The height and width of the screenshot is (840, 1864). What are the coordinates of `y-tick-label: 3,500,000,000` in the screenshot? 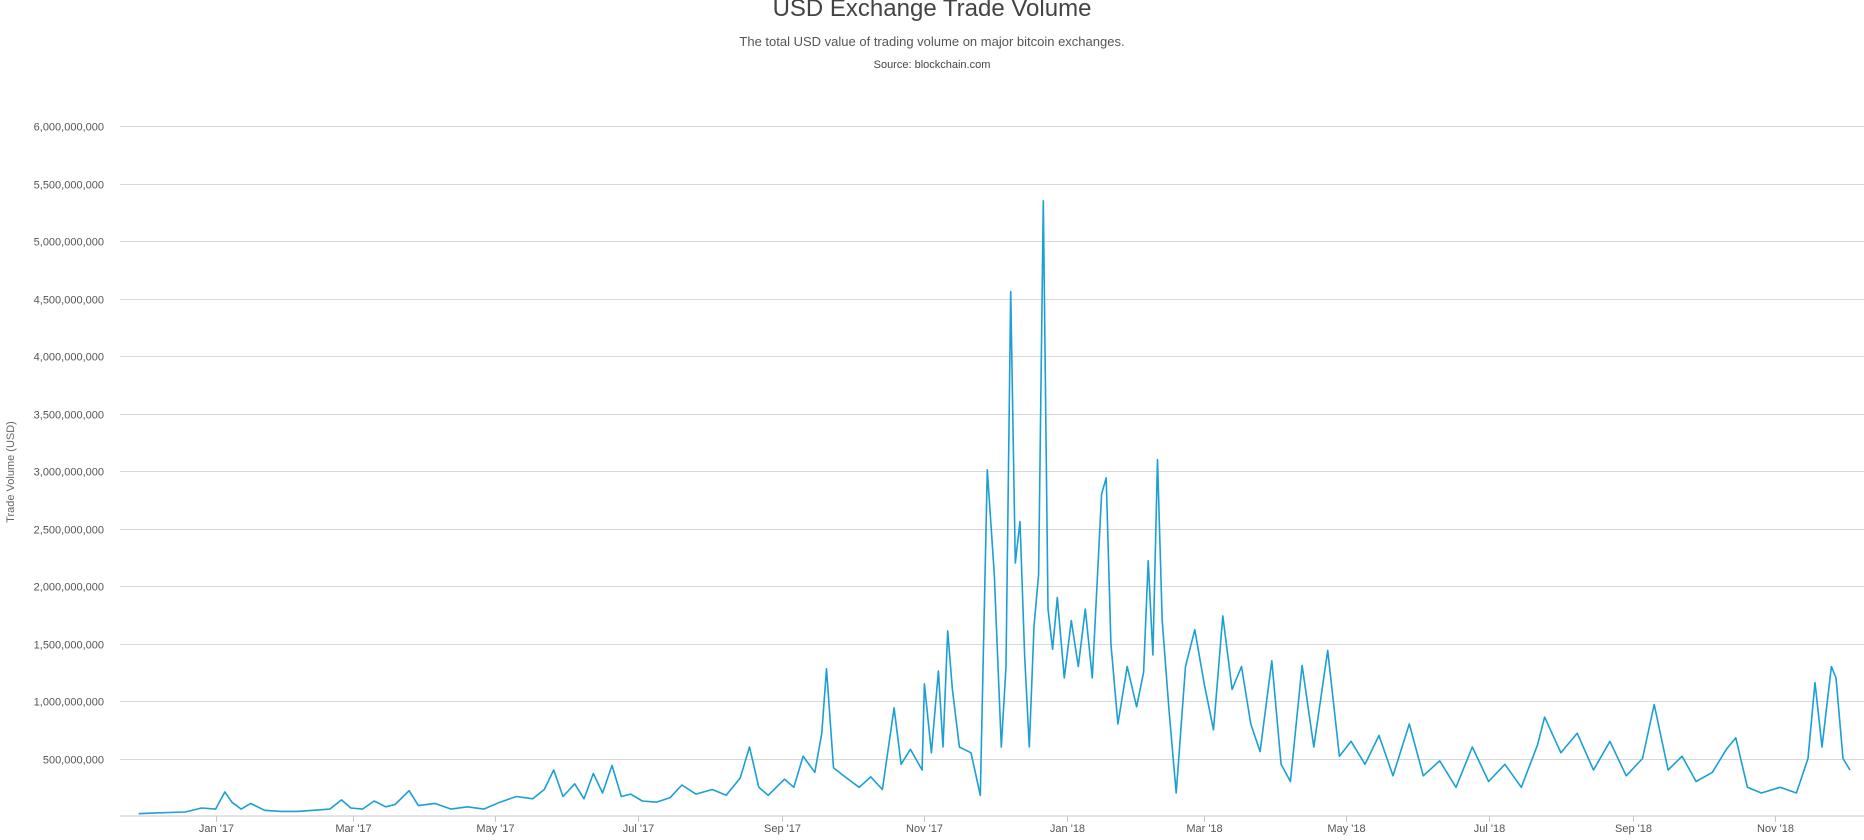 It's located at (69, 416).